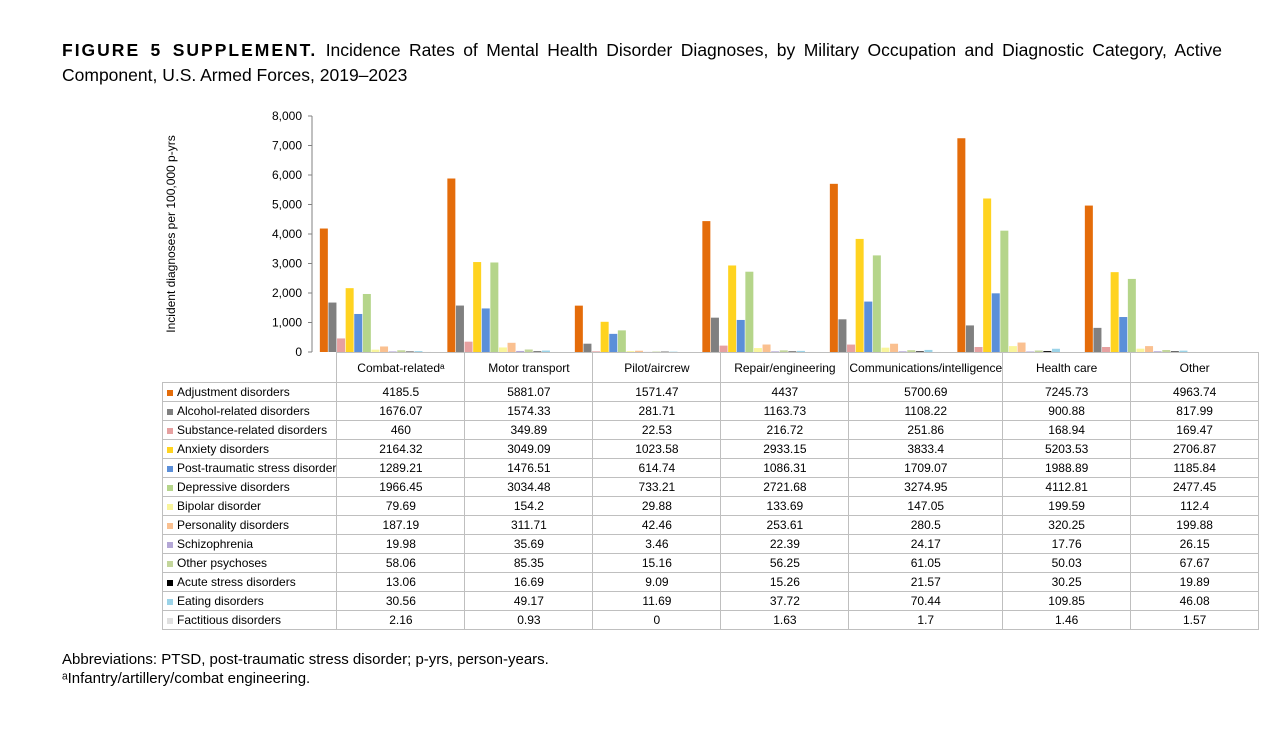  What do you see at coordinates (401, 525) in the screenshot?
I see `table-cell: 187.19` at bounding box center [401, 525].